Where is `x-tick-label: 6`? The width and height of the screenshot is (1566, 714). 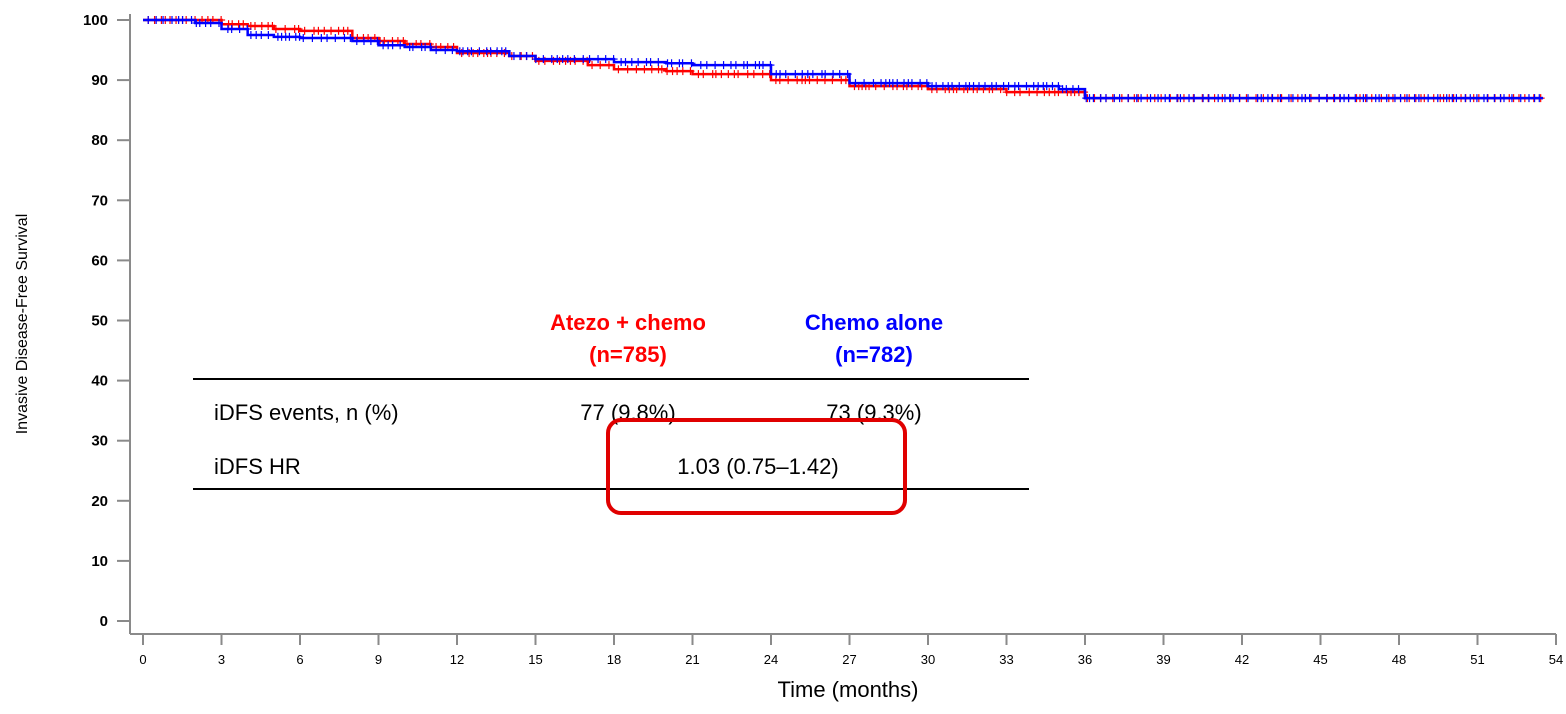 x-tick-label: 6 is located at coordinates (299, 659).